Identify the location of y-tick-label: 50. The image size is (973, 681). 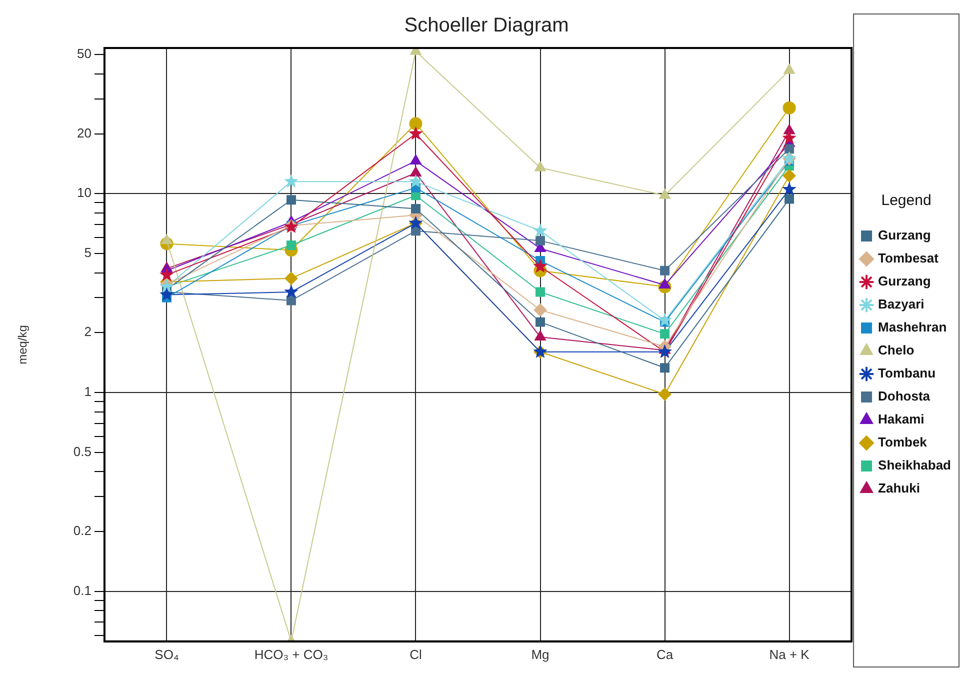
(84, 54).